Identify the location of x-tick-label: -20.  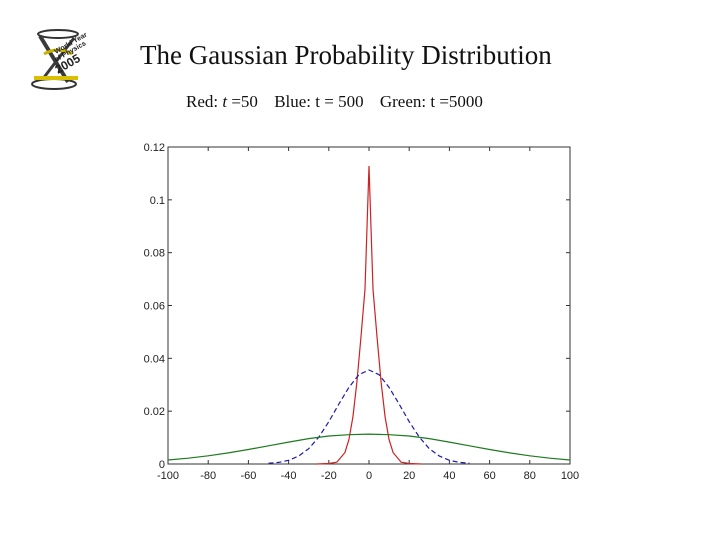
(329, 476).